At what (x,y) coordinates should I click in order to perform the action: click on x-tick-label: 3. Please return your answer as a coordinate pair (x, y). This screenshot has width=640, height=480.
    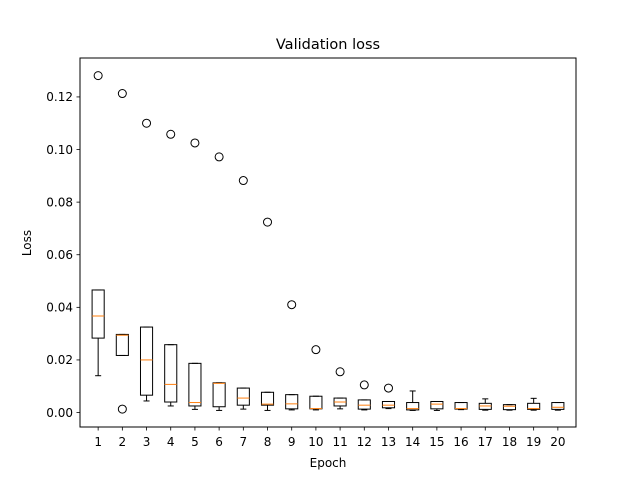
    Looking at the image, I should click on (147, 442).